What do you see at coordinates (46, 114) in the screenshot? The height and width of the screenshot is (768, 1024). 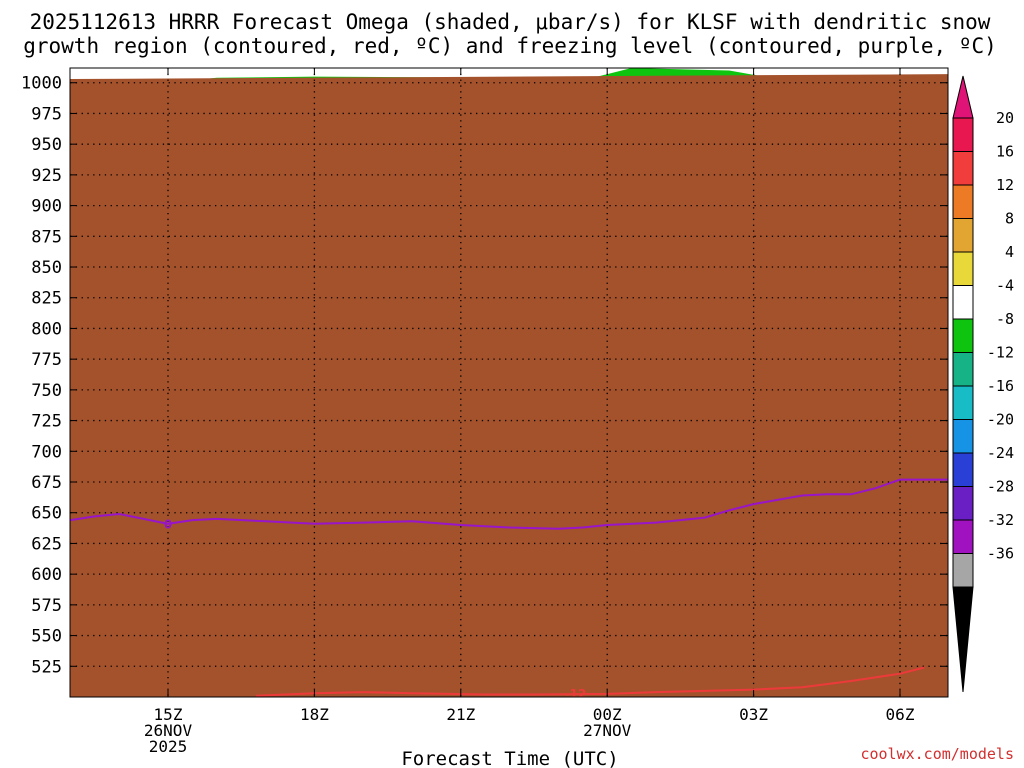 I see `y-tick-label-975: 975` at bounding box center [46, 114].